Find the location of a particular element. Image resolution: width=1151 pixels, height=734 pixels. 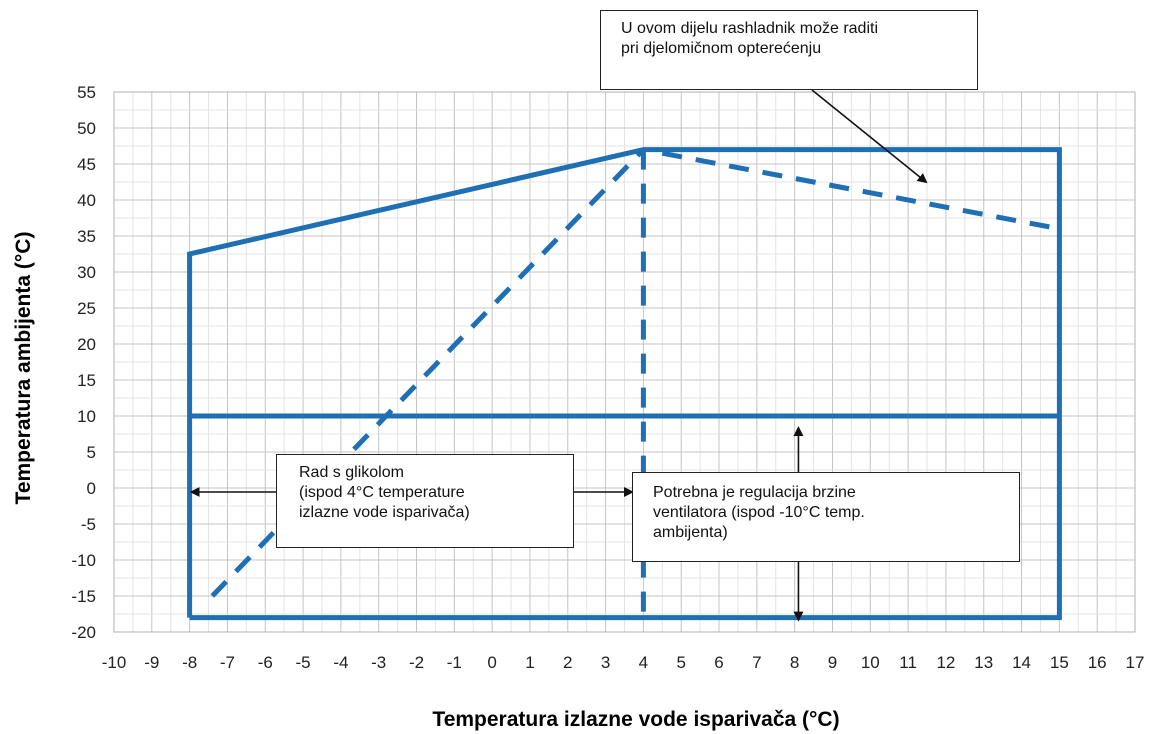

x-tick-label: 16 is located at coordinates (1097, 662).